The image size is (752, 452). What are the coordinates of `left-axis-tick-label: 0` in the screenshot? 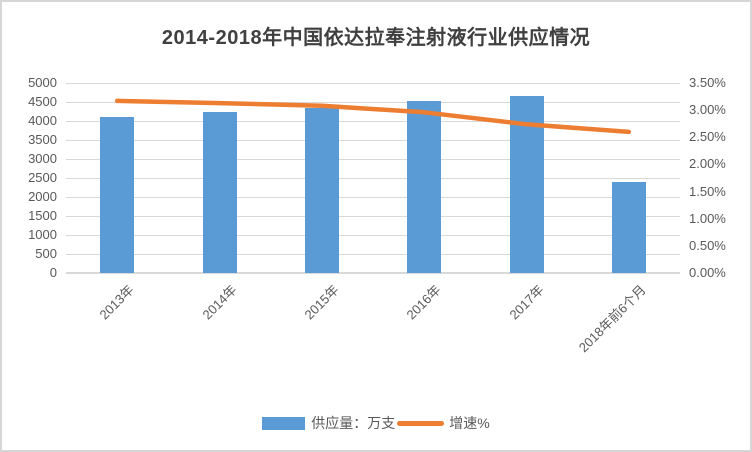 It's located at (53, 272).